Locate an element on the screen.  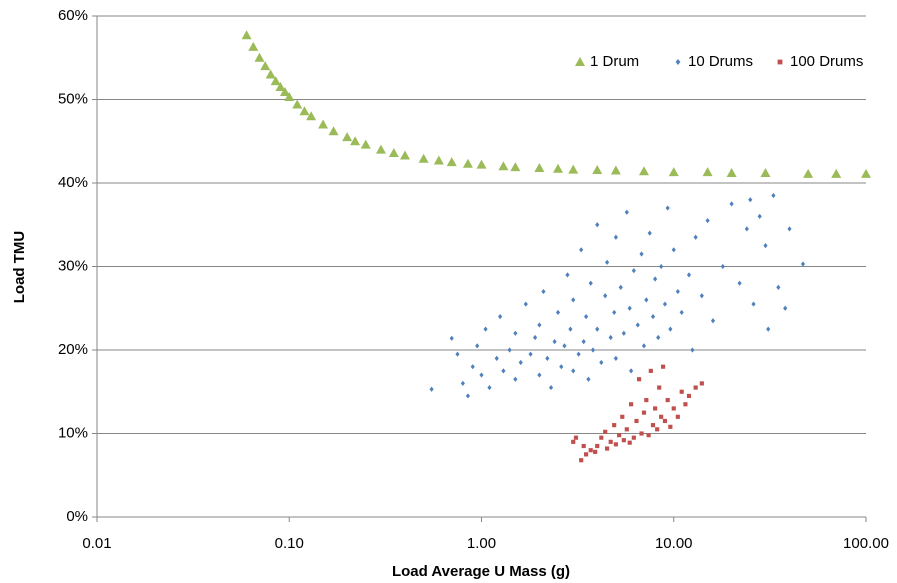
x-tick-label: 0.10 is located at coordinates (289, 543).